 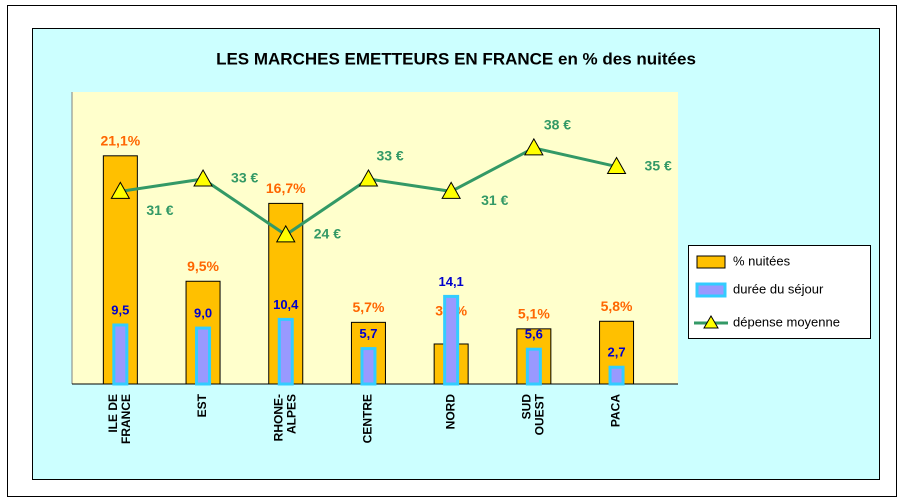 I want to click on data-label: 9,5%, so click(x=203, y=266).